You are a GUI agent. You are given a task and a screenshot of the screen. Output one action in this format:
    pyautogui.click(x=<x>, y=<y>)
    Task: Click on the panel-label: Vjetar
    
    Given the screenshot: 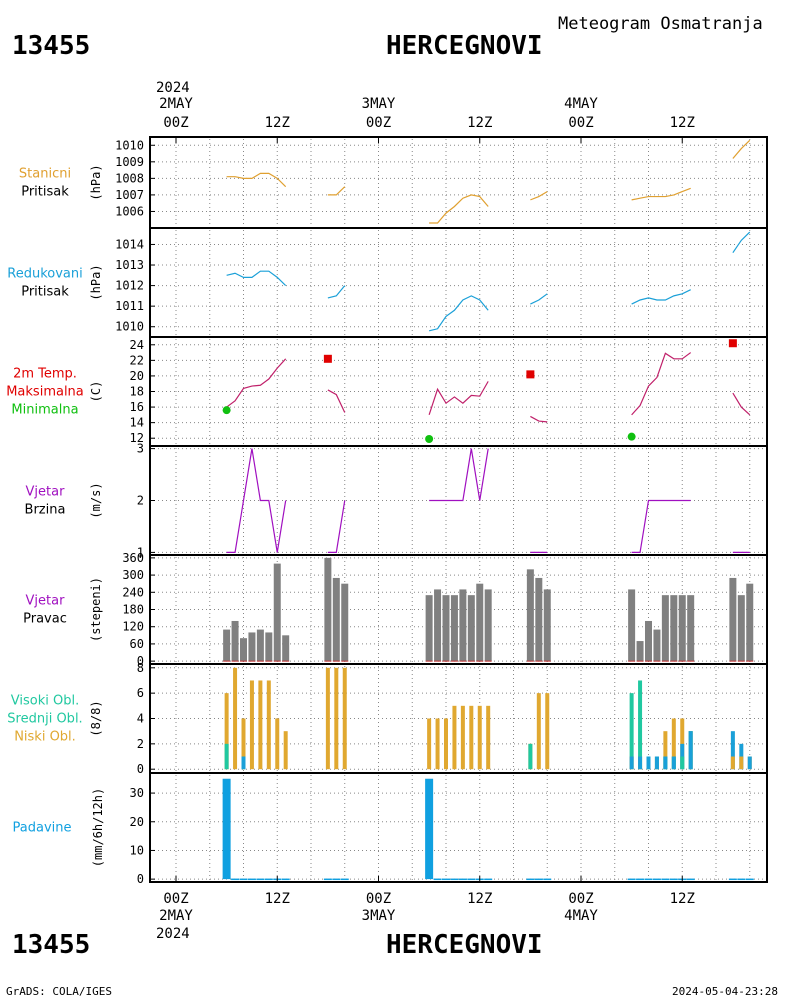 What is the action you would take?
    pyautogui.click(x=46, y=601)
    